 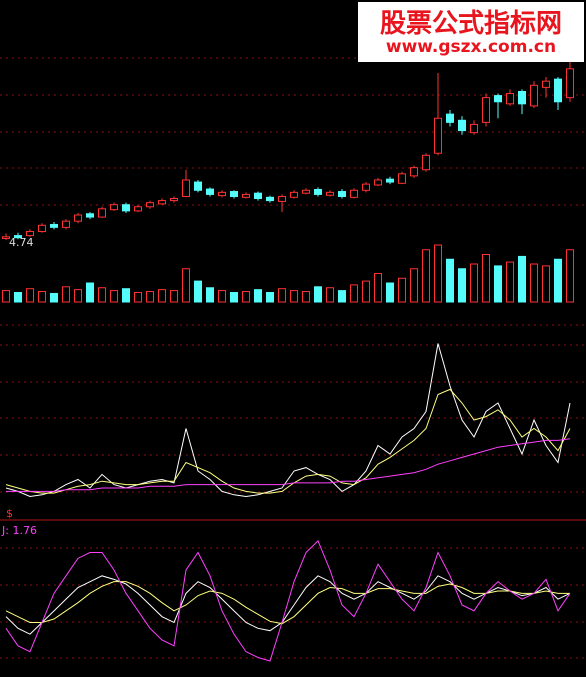 What do you see at coordinates (19, 530) in the screenshot?
I see `indicator-label: J: 1.76` at bounding box center [19, 530].